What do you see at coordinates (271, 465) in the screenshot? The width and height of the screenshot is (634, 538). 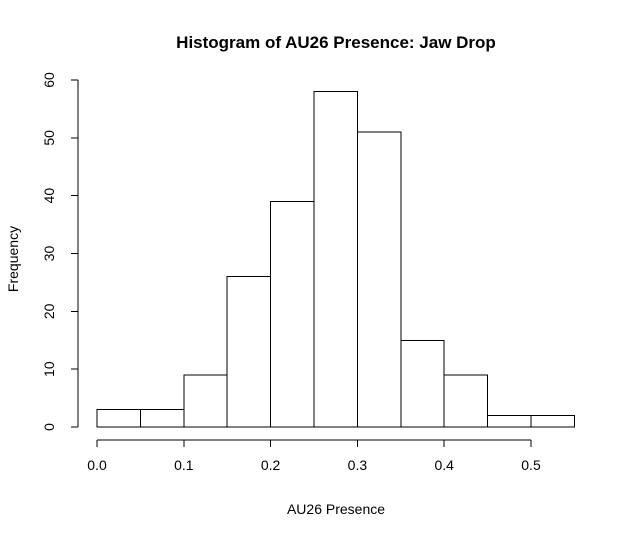 I see `x-tick-label: 0.2` at bounding box center [271, 465].